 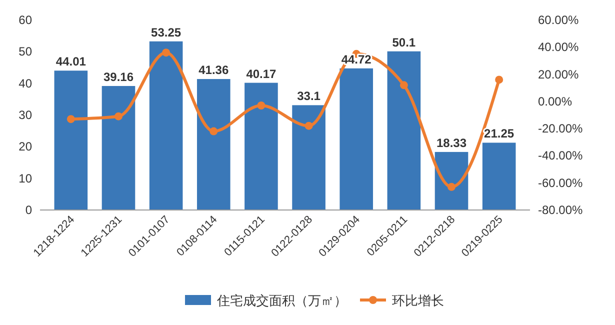 I want to click on y2-tick-label: -80.00%, so click(x=561, y=210).